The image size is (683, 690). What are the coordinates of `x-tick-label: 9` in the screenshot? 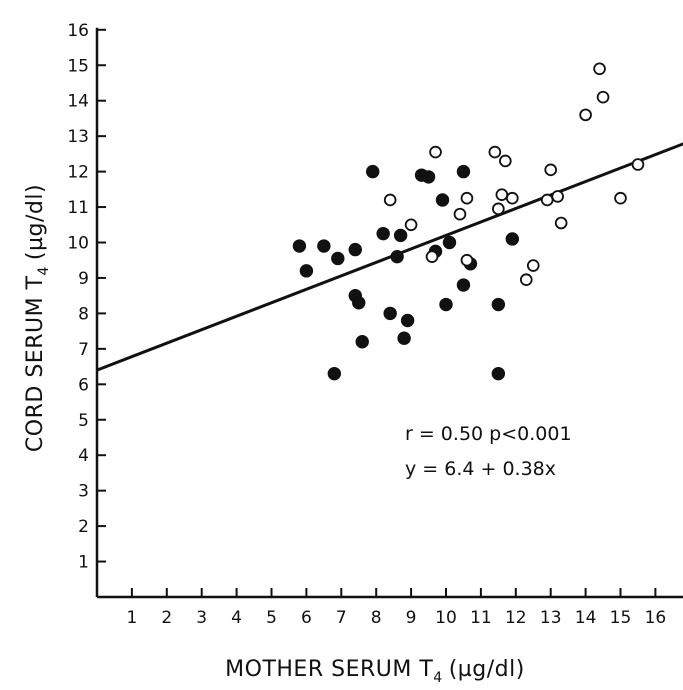 It's located at (411, 618).